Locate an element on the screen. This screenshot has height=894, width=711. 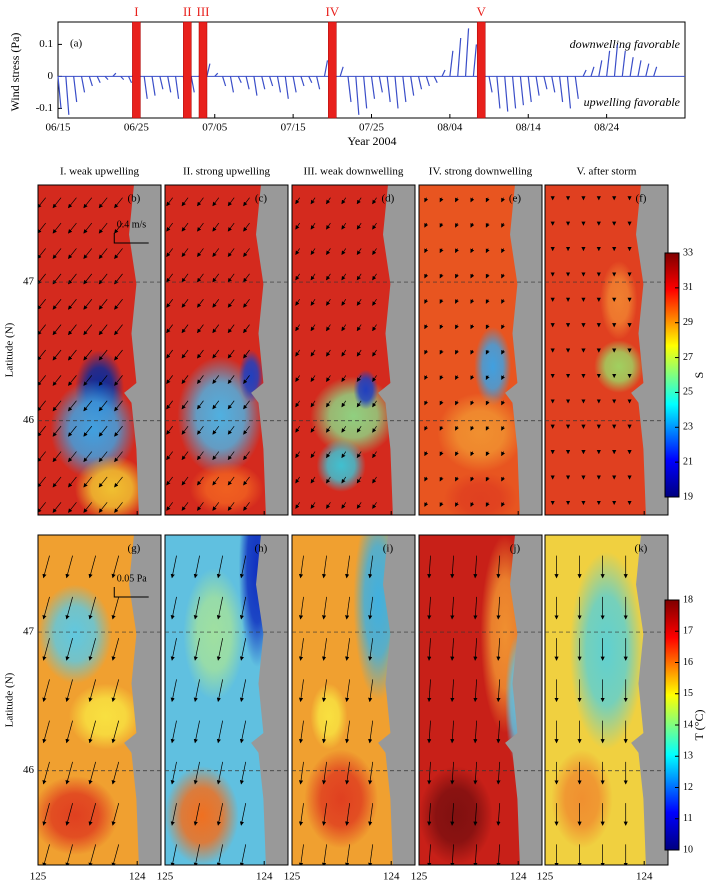
colorbar-tick-label: 13 is located at coordinates (688, 756).